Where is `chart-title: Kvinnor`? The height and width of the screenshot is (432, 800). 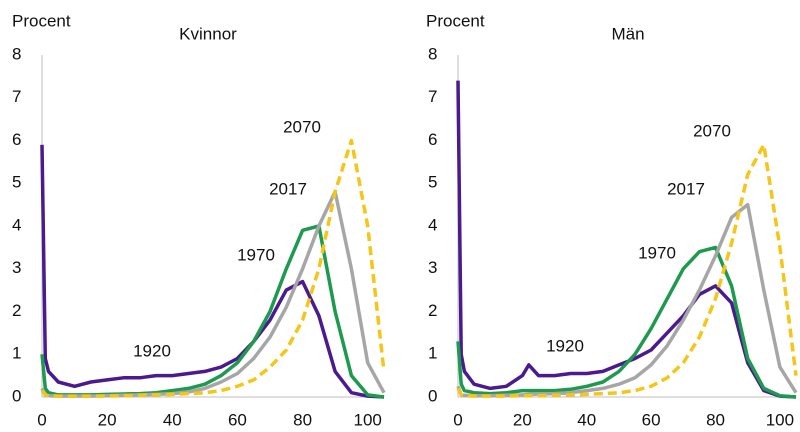
chart-title: Kvinnor is located at coordinates (208, 33).